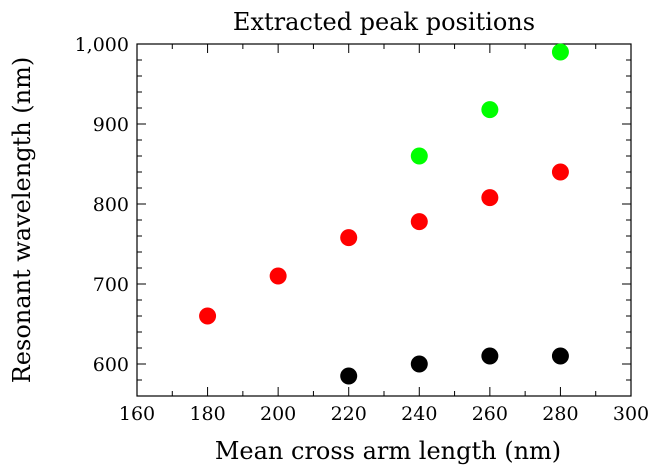 The image size is (653, 466). I want to click on x-tick-label: 260, so click(490, 414).